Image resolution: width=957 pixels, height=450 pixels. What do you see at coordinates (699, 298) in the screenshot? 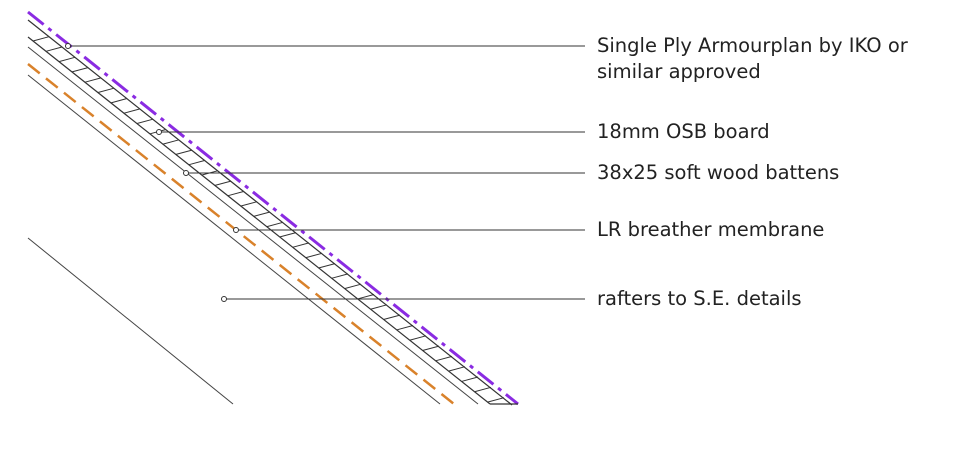
I see `label-rafters: rafters to S.E. details` at bounding box center [699, 298].